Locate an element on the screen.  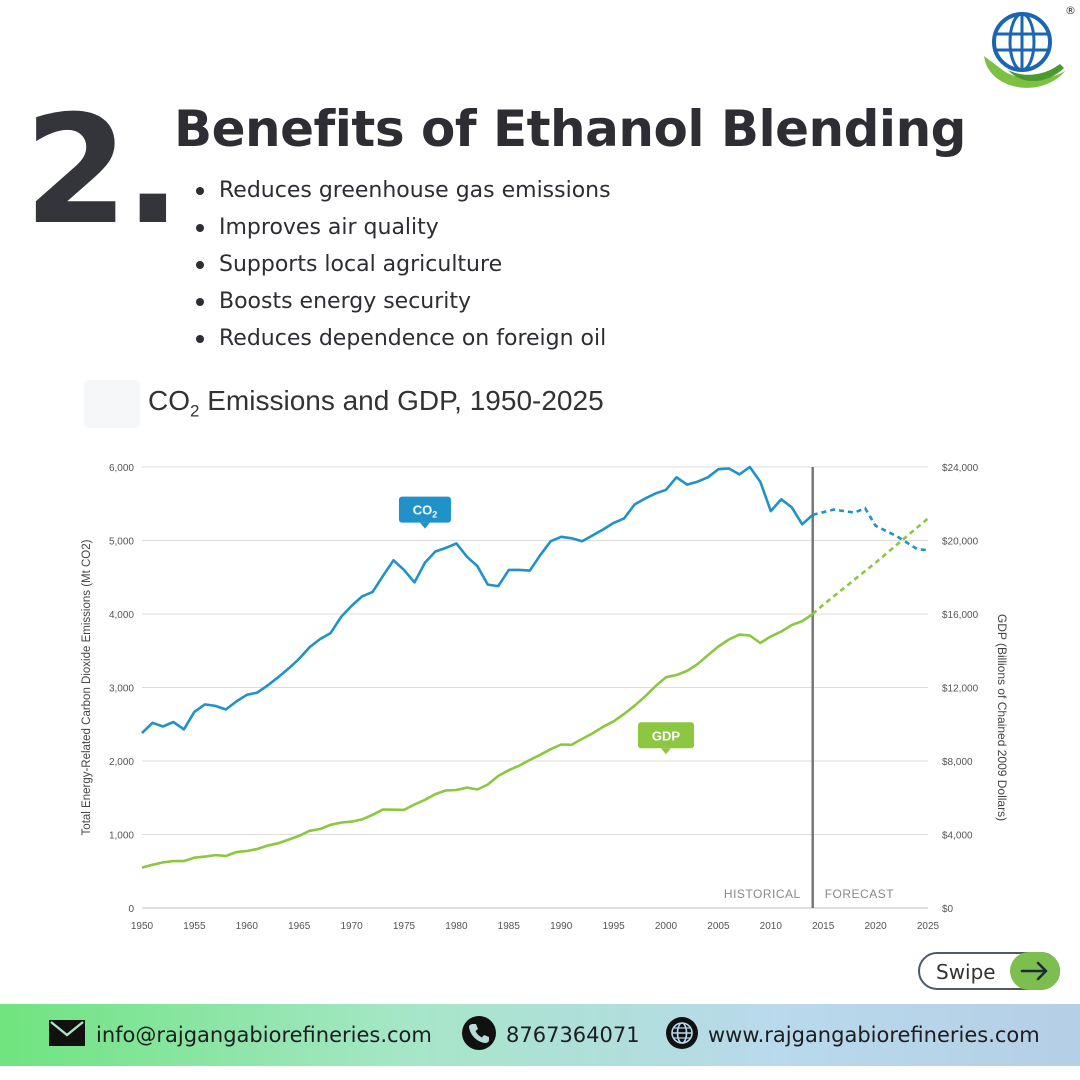
y-tick-label-right: $20,000 is located at coordinates (960, 542).